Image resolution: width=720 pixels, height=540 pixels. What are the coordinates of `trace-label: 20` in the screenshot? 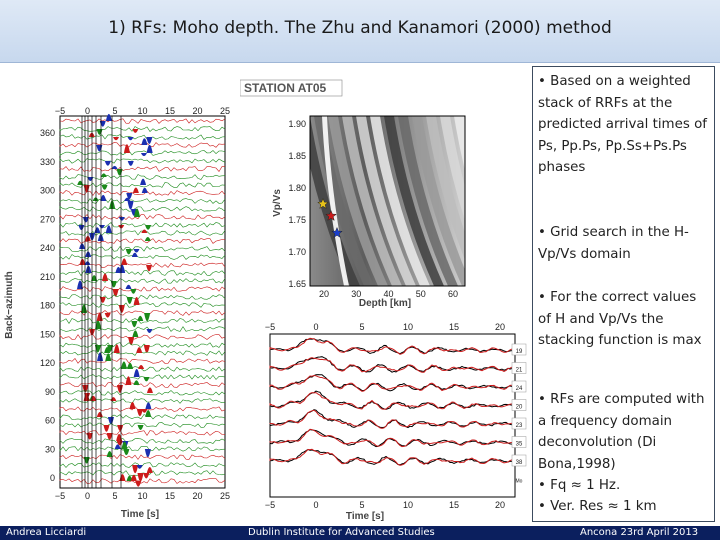 It's located at (519, 408).